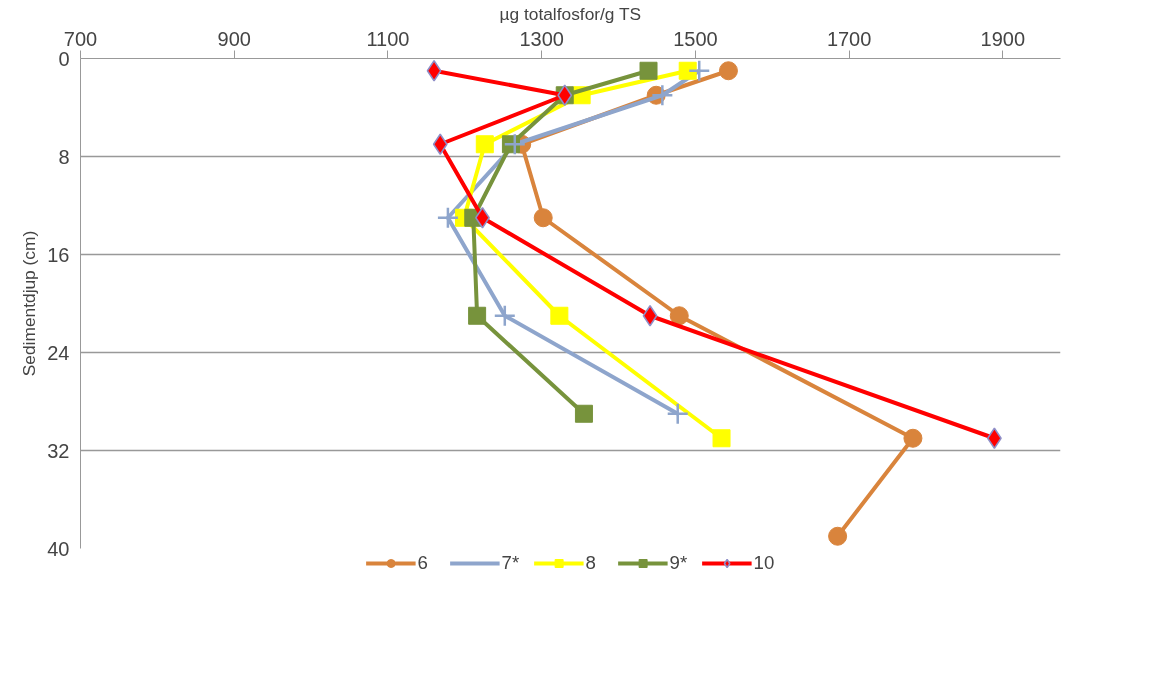  I want to click on legend-label: 10, so click(764, 563).